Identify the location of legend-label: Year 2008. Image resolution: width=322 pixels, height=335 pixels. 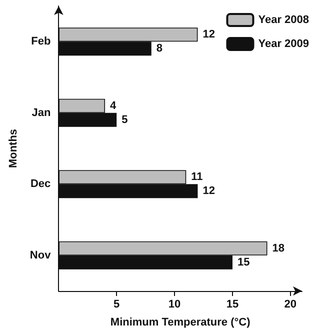
(284, 20).